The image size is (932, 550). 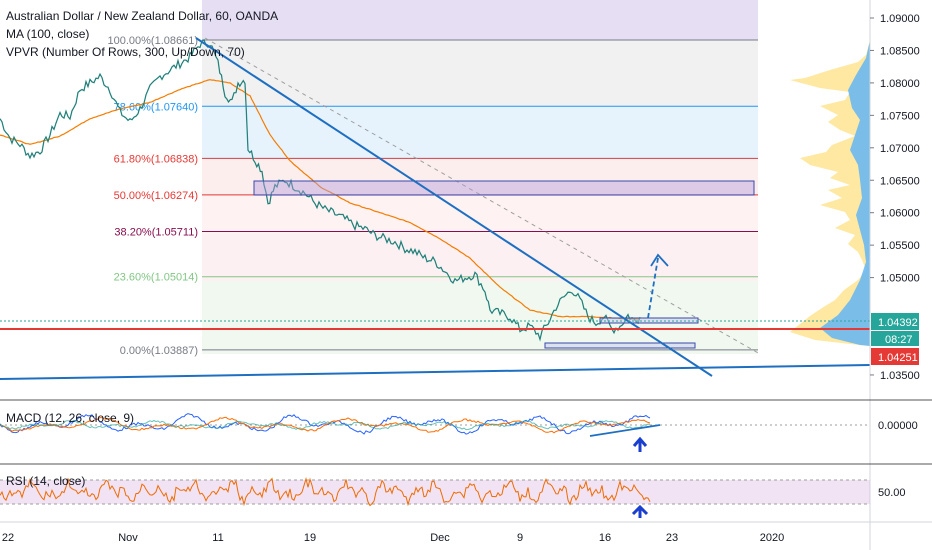 What do you see at coordinates (659, 260) in the screenshot?
I see `projection-arrow-head` at bounding box center [659, 260].